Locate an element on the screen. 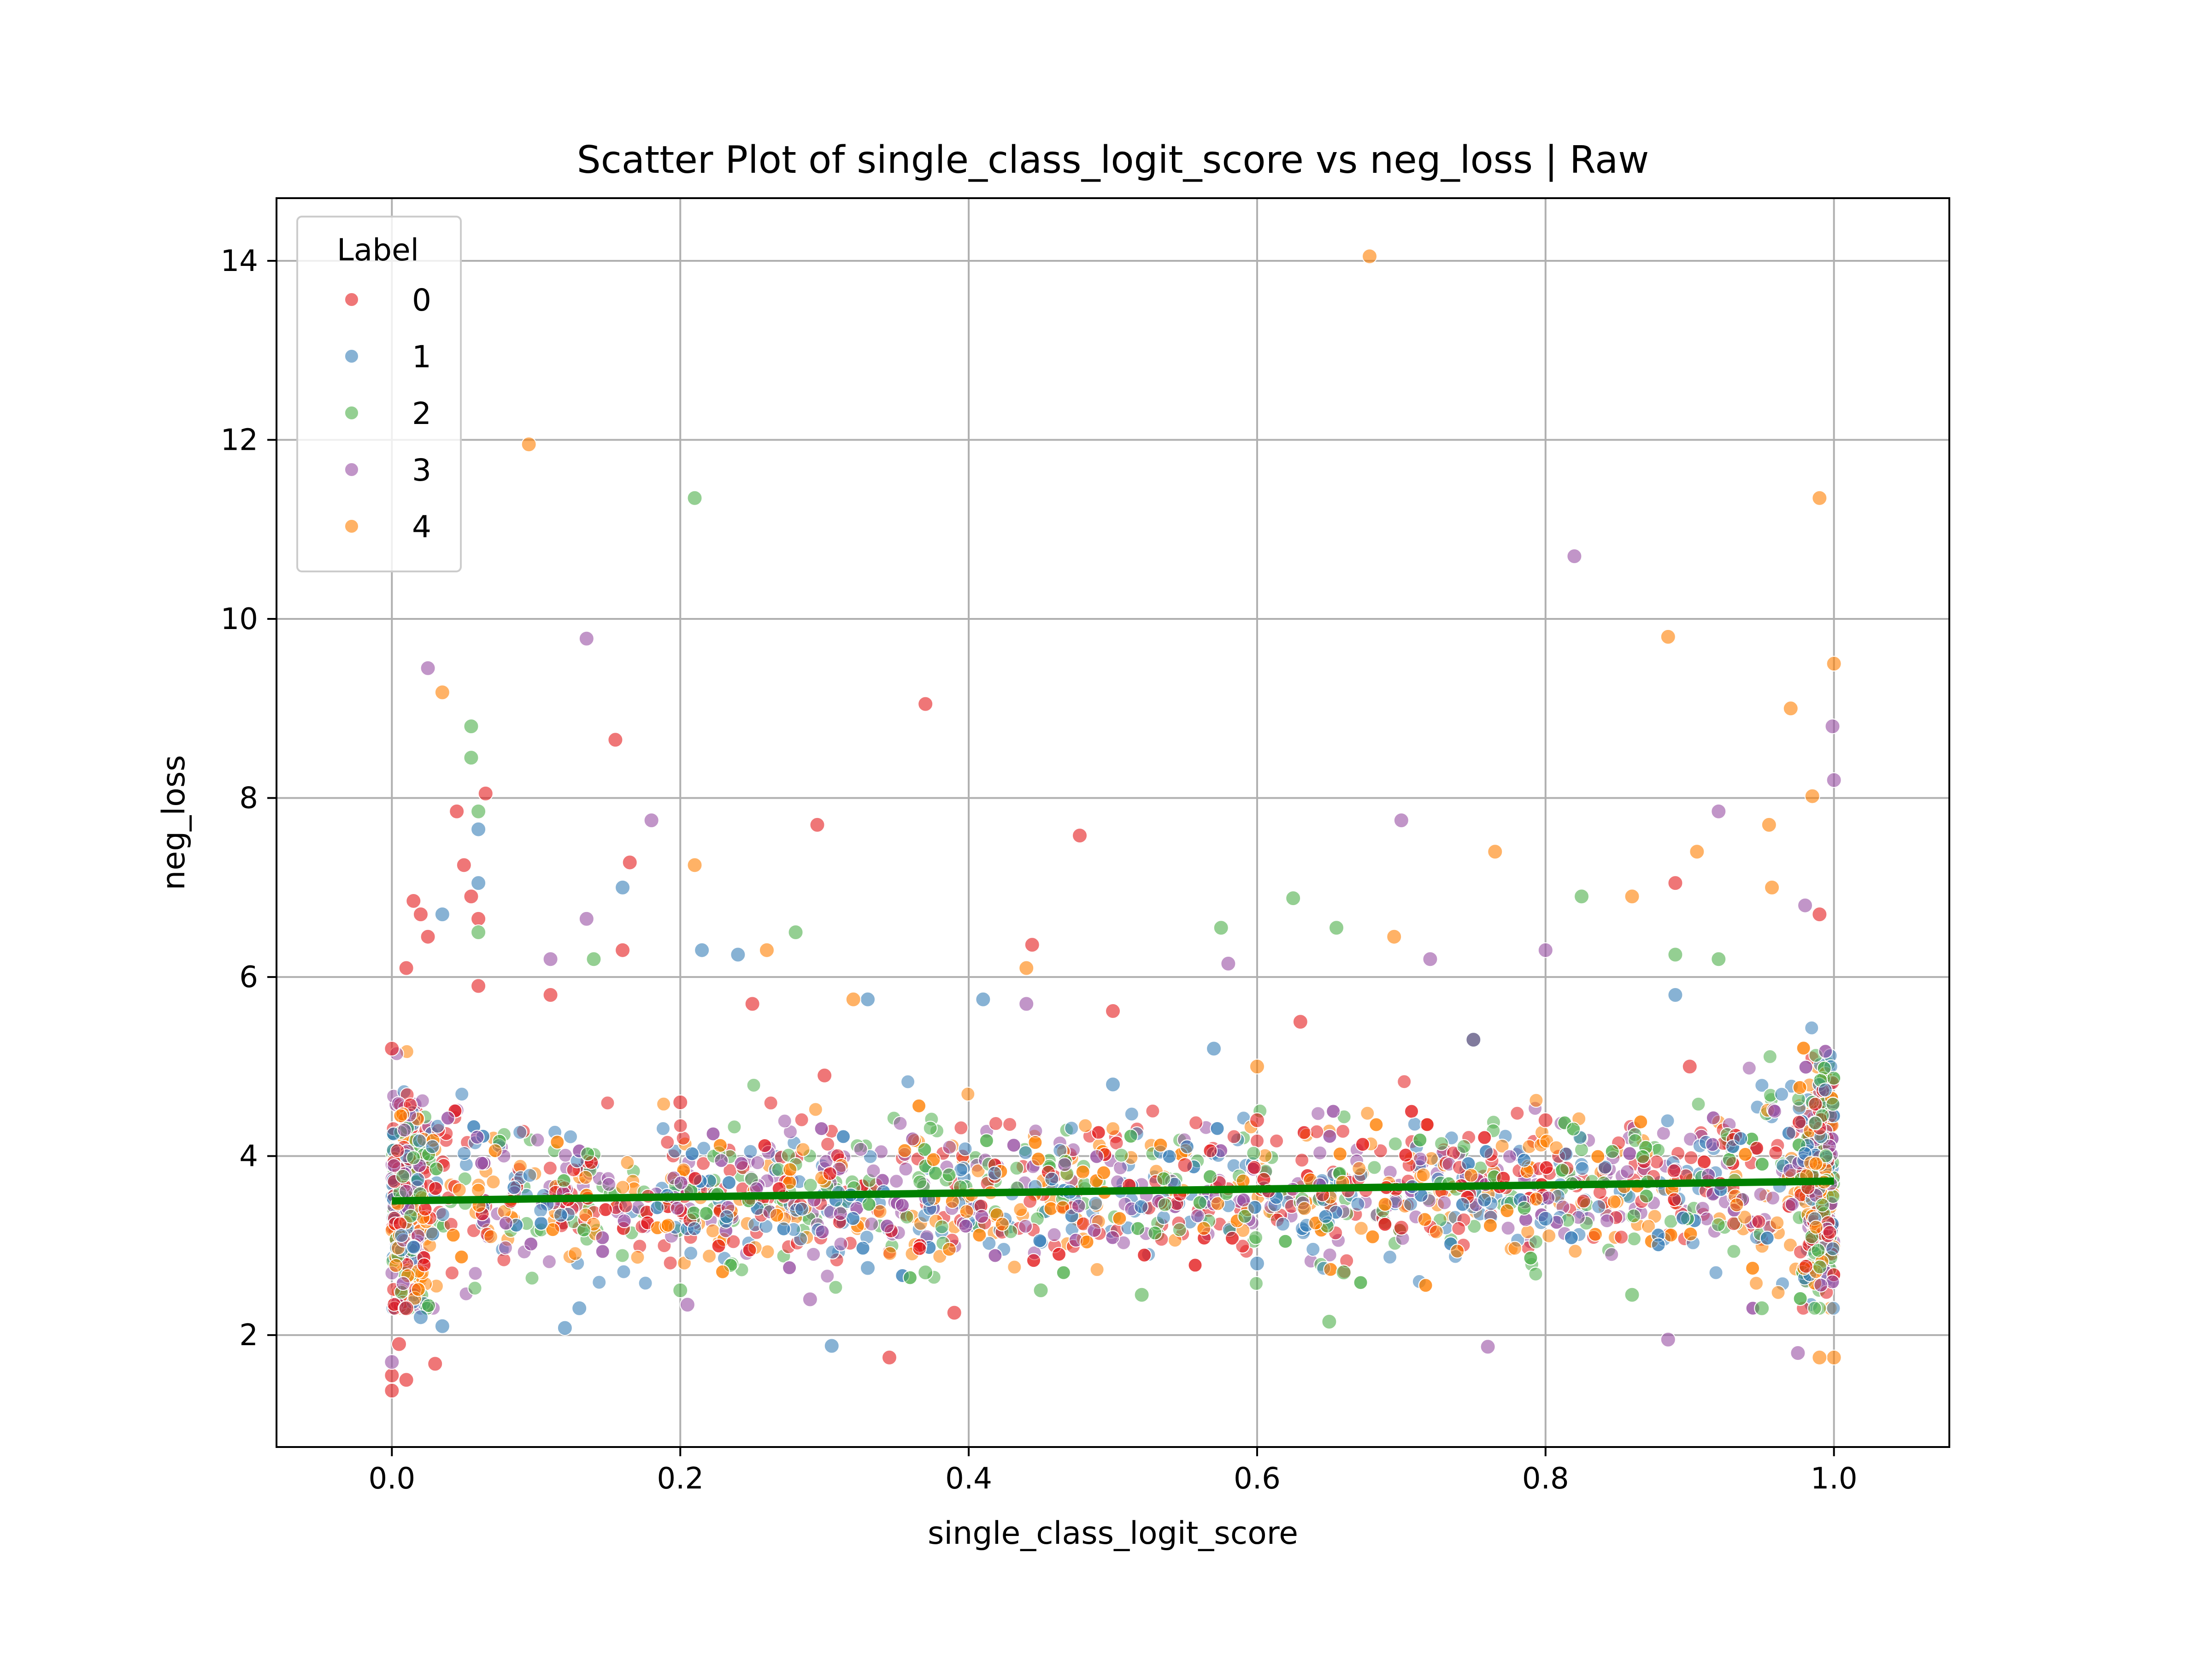 The width and height of the screenshot is (2212, 1659). legend-entry-label: 3 is located at coordinates (421, 470).